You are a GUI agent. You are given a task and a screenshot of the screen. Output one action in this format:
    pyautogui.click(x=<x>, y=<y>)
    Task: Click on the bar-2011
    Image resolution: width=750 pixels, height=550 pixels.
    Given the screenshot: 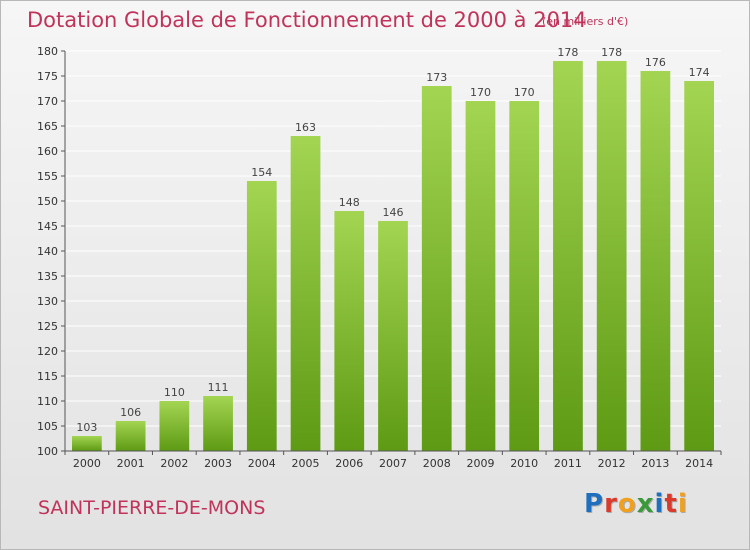 What is the action you would take?
    pyautogui.click(x=568, y=256)
    